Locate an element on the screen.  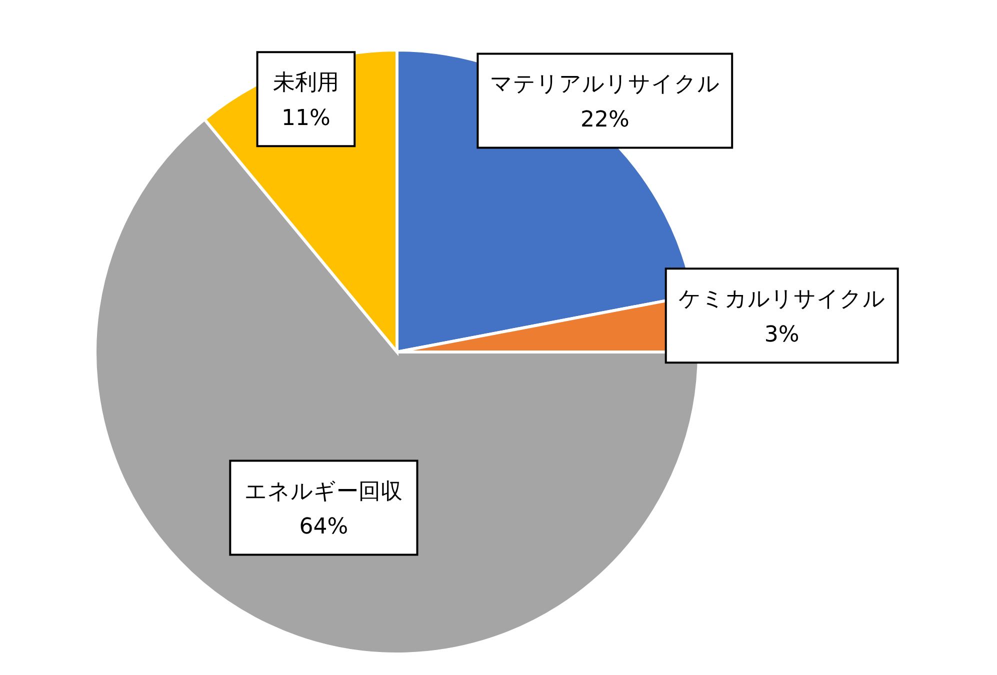
data-label: 22% is located at coordinates (605, 119).